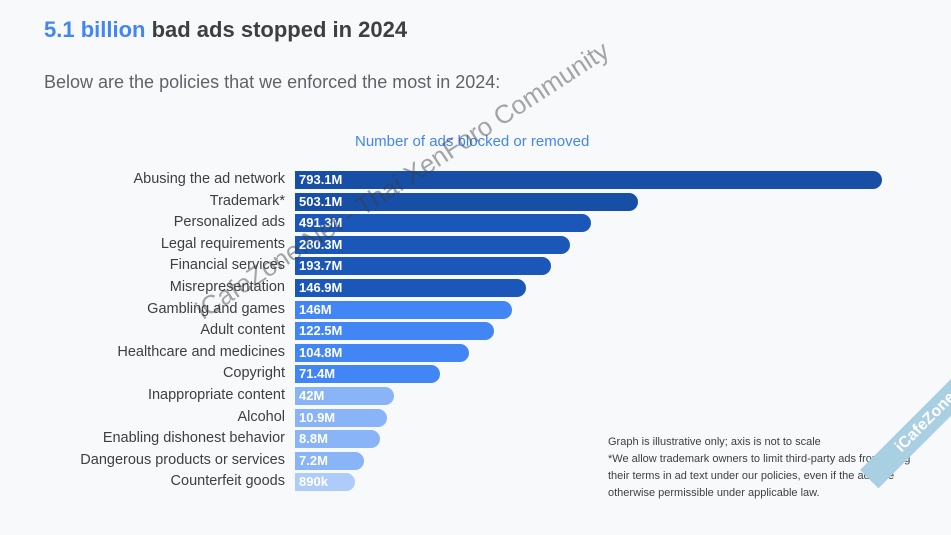 The image size is (951, 535). What do you see at coordinates (317, 417) in the screenshot?
I see `data-label: 10.9M` at bounding box center [317, 417].